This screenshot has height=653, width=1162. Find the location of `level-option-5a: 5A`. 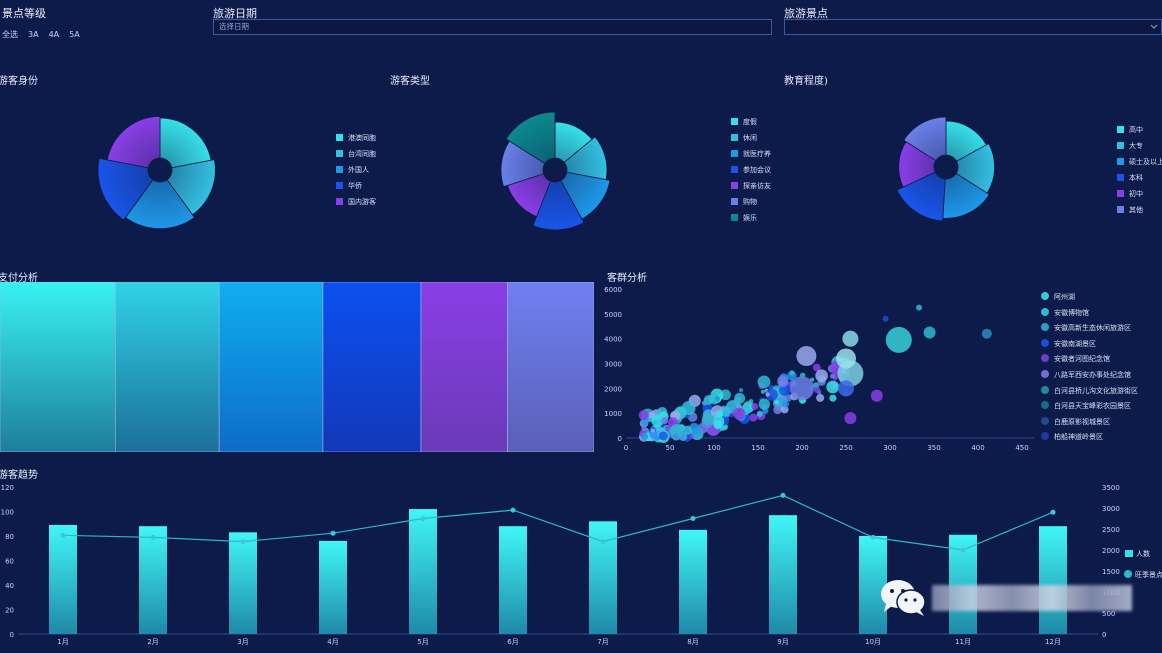

level-option-5a: 5A is located at coordinates (74, 34).